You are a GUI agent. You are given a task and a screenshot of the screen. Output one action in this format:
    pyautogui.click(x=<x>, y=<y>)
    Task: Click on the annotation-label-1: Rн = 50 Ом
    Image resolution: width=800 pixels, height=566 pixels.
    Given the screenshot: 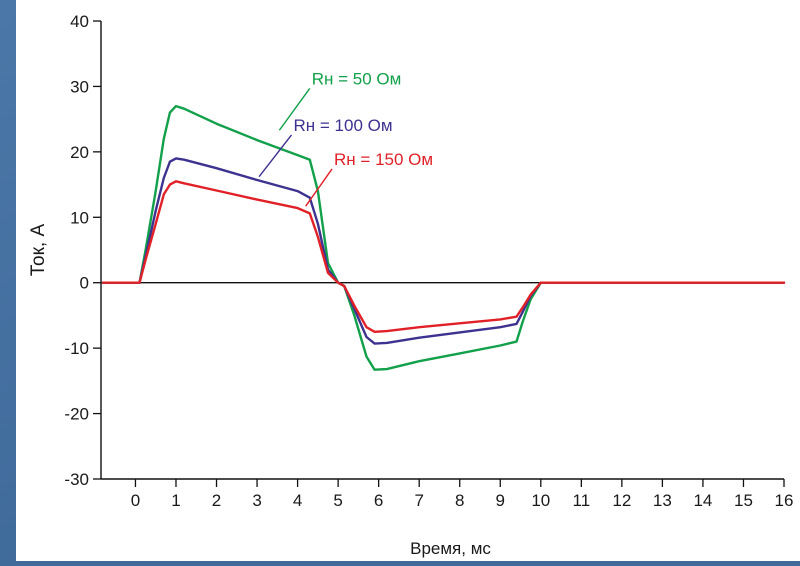 What is the action you would take?
    pyautogui.click(x=357, y=78)
    